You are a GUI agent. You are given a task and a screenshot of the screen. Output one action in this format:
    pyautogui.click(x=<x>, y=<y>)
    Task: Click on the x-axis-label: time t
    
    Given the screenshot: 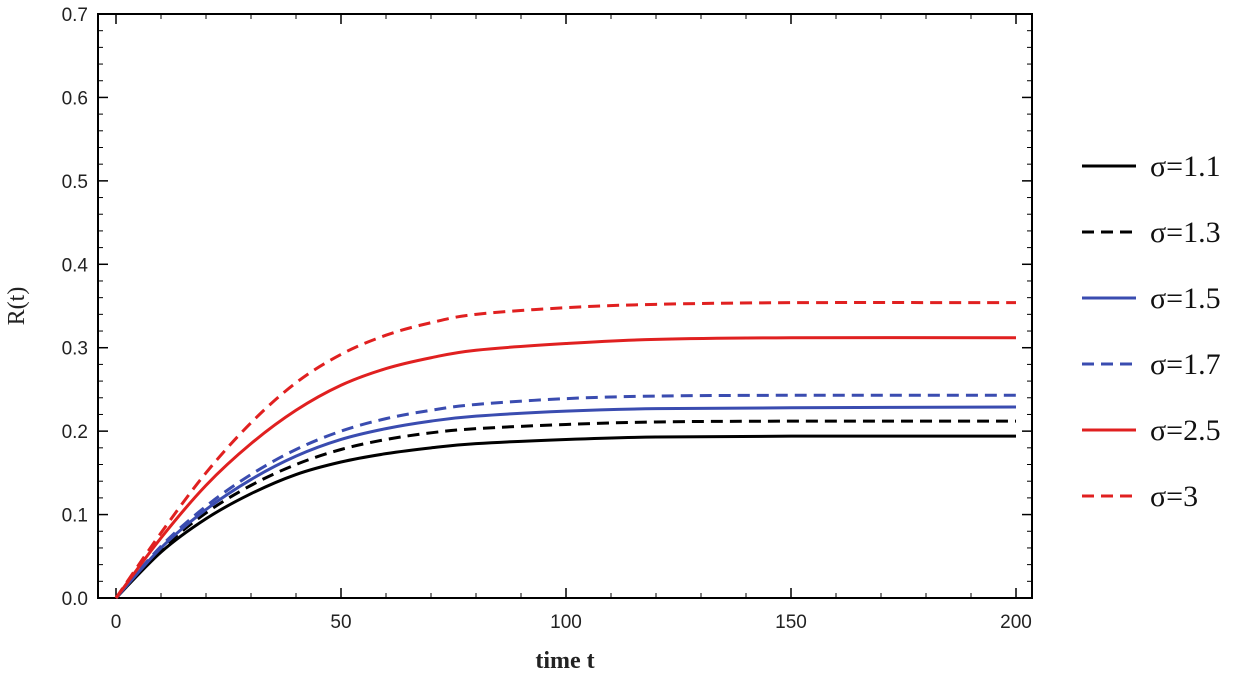 What is the action you would take?
    pyautogui.click(x=564, y=661)
    